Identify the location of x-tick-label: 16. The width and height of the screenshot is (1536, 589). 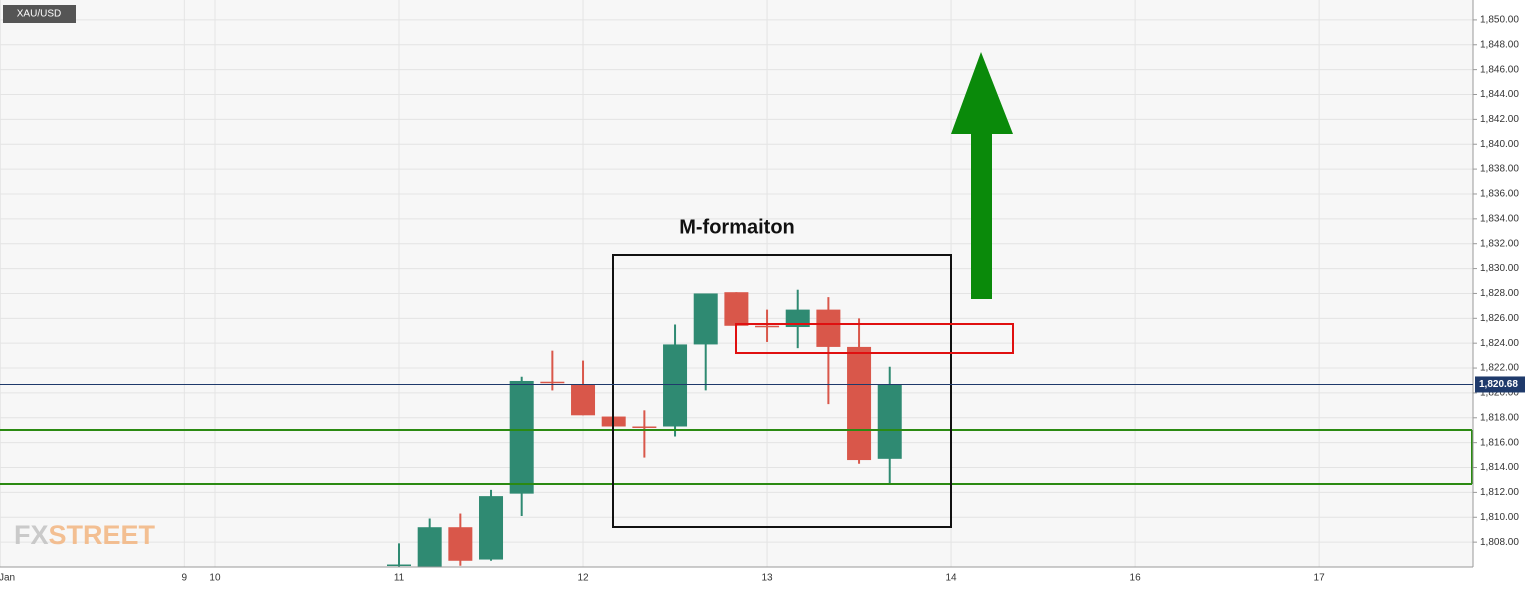
(1136, 578).